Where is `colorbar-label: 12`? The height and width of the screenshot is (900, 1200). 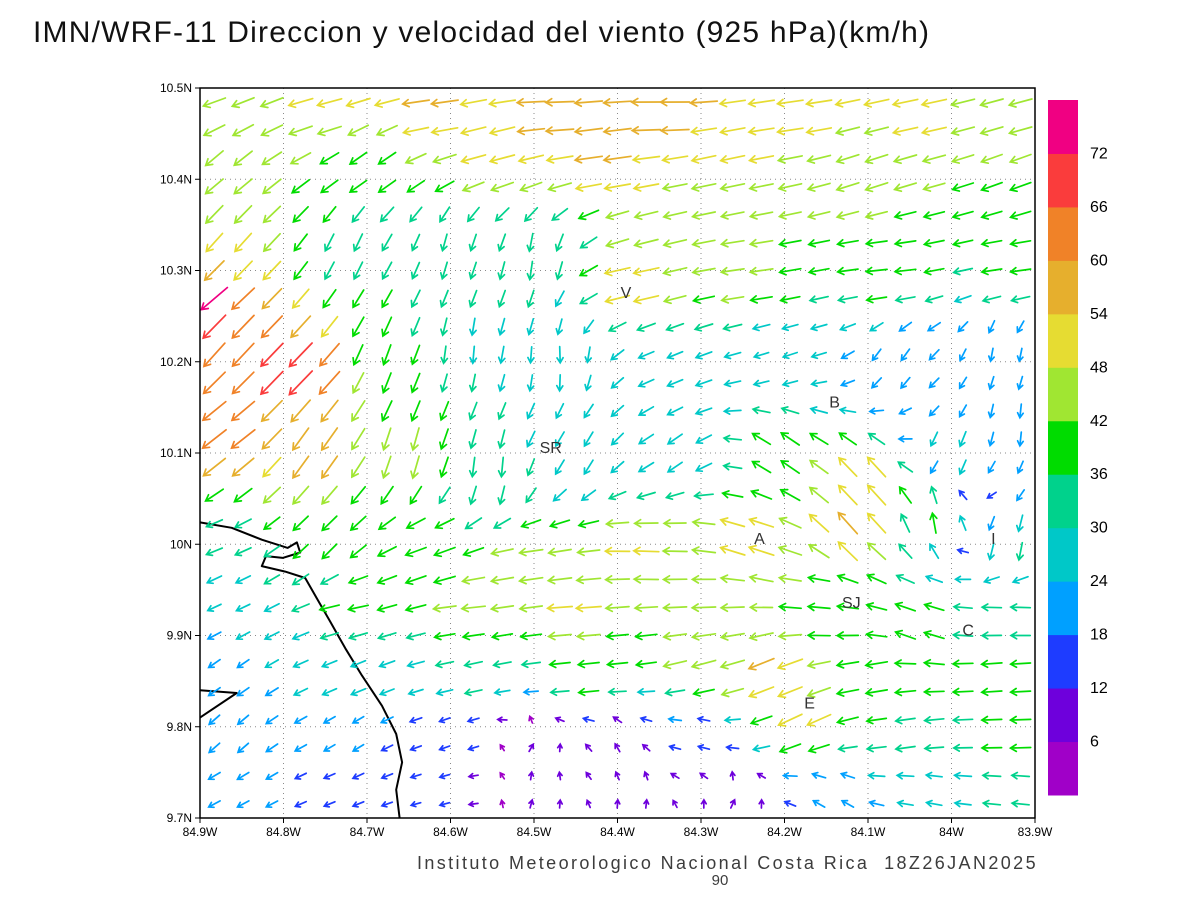
colorbar-label: 12 is located at coordinates (1099, 688).